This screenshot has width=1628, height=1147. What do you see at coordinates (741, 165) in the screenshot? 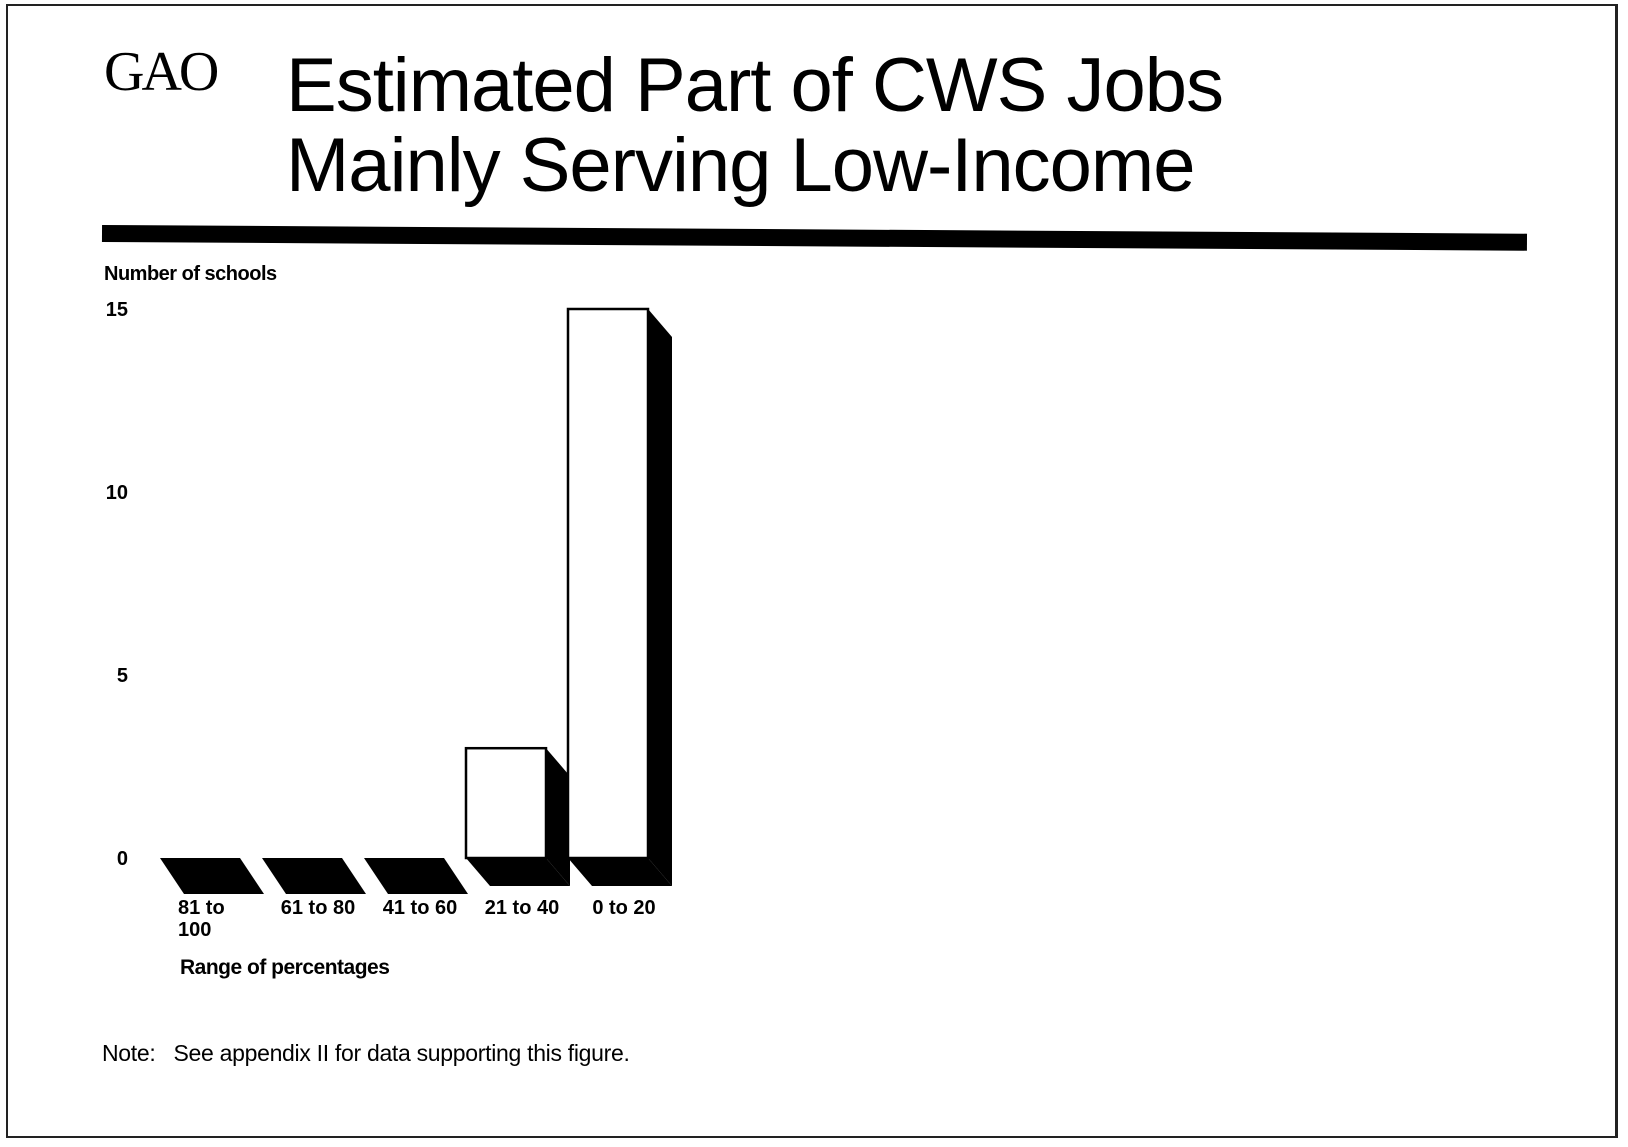
I see `title-line-2: Mainly Serving Low-Income` at bounding box center [741, 165].